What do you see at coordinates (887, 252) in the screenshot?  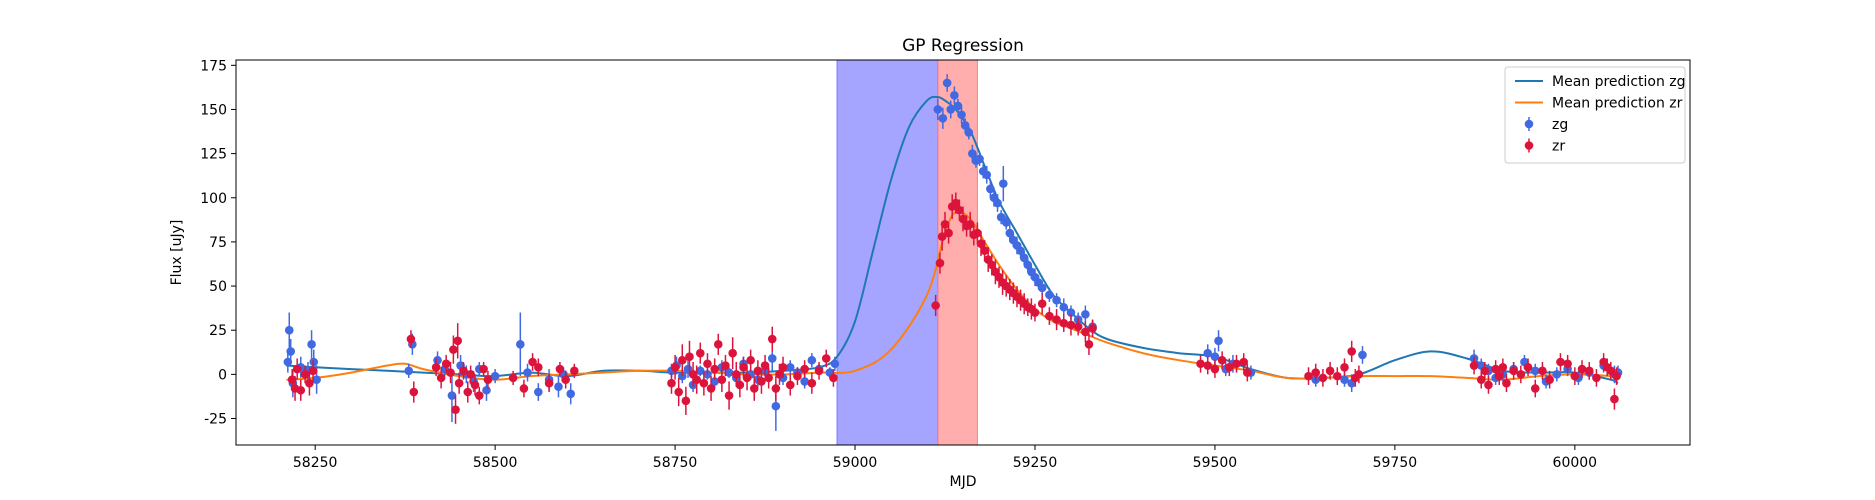 I see `band-blue` at bounding box center [887, 252].